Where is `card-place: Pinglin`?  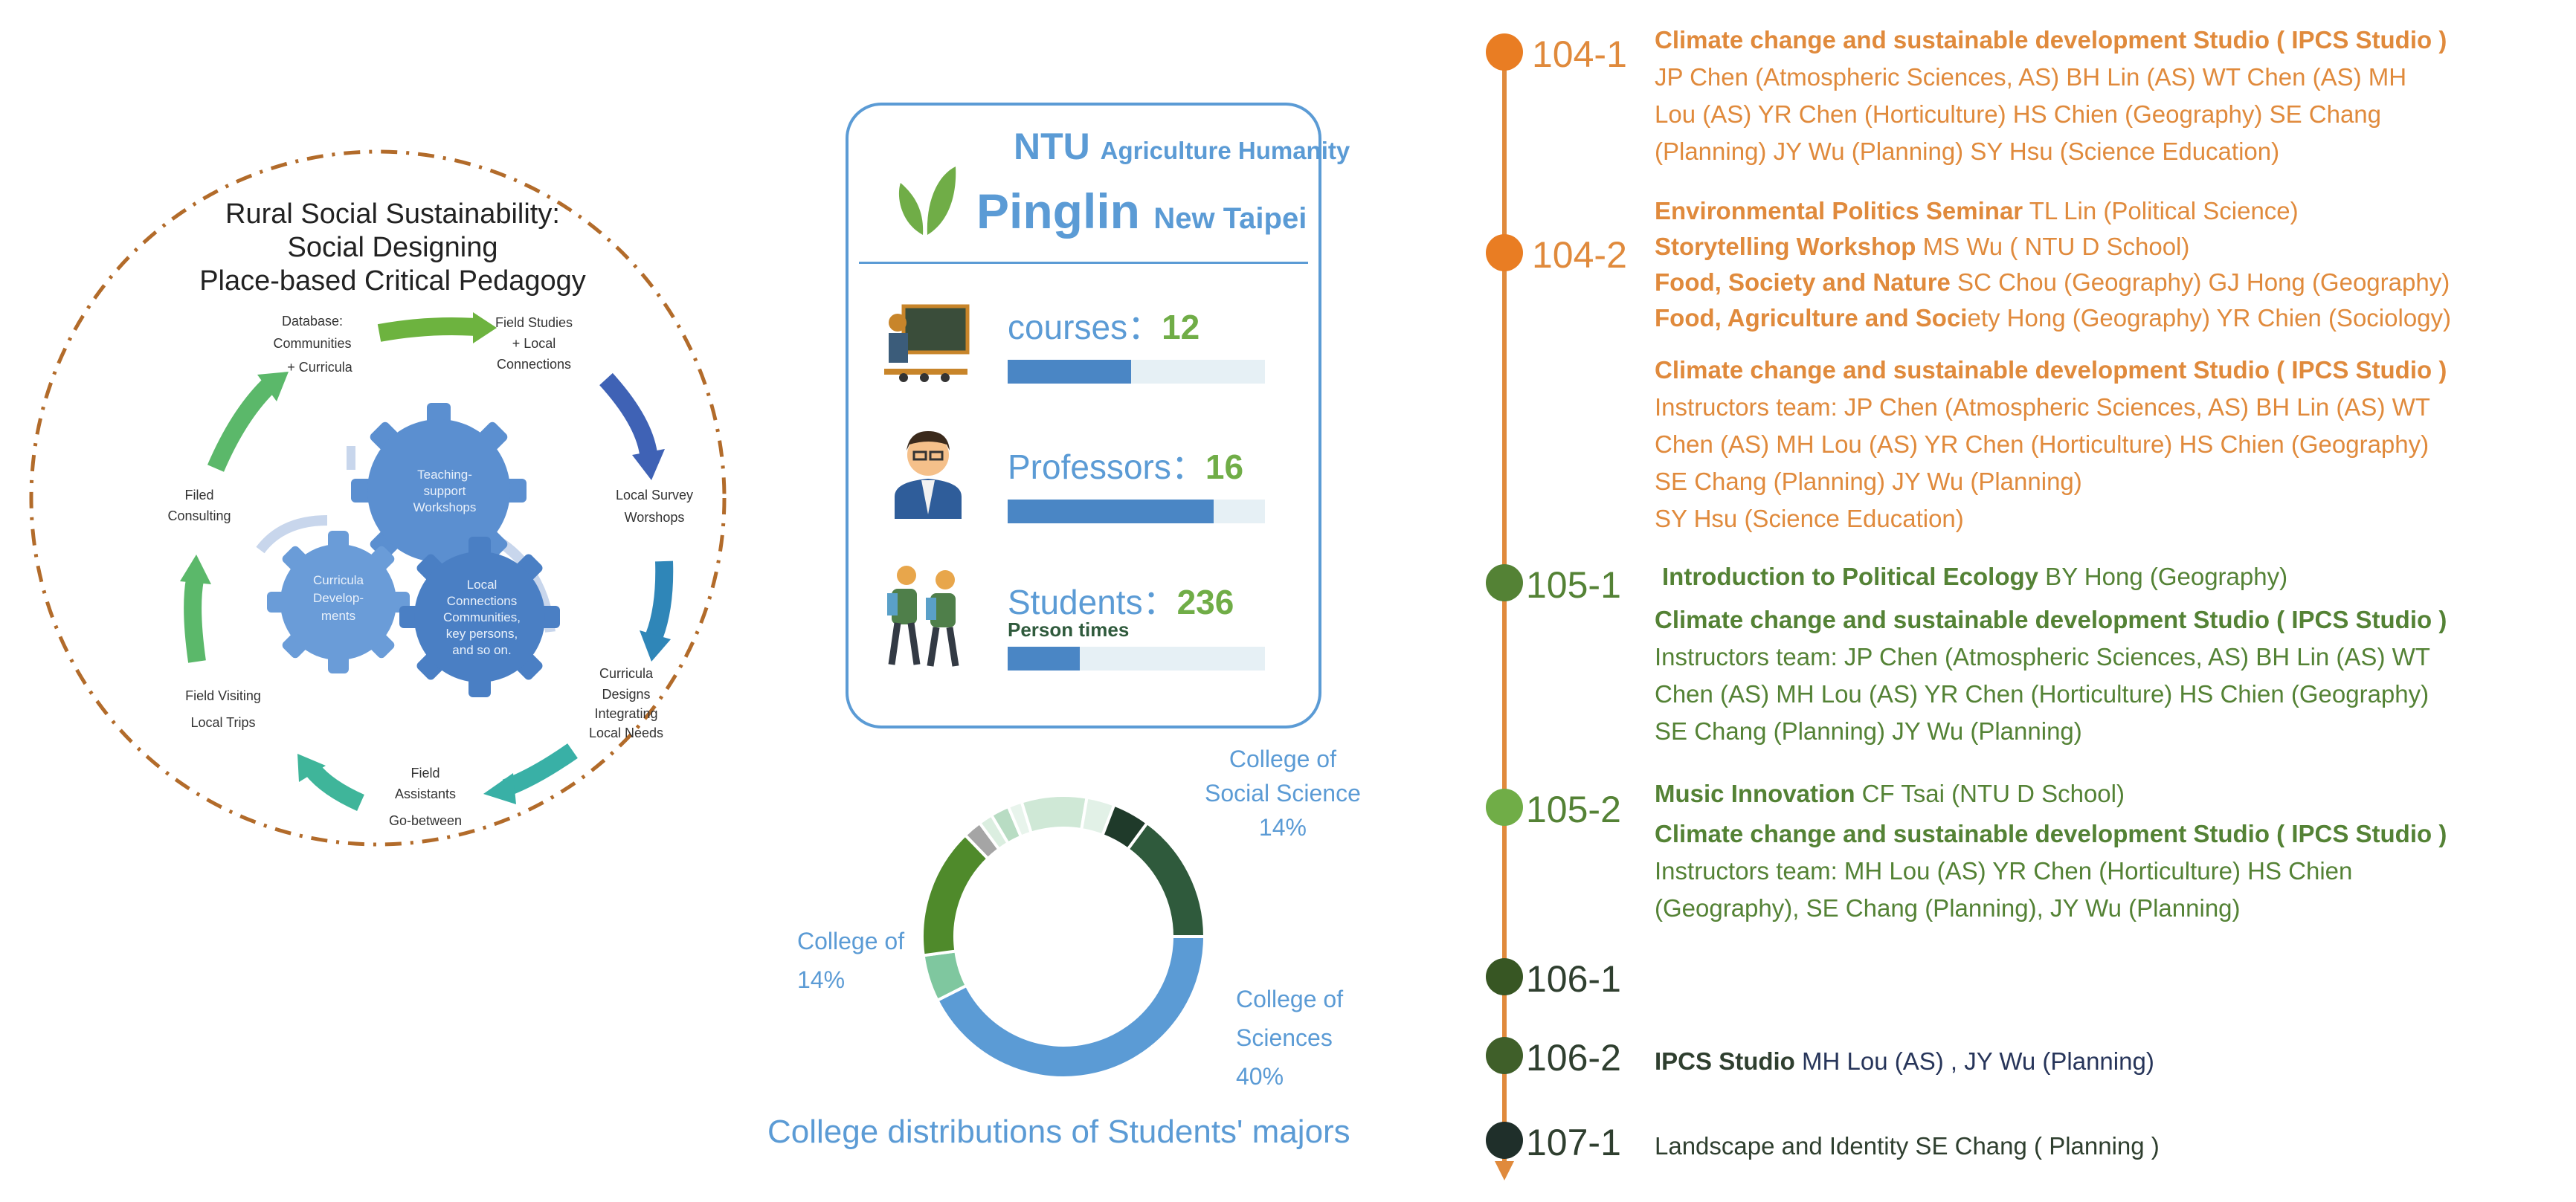
card-place: Pinglin is located at coordinates (1058, 211).